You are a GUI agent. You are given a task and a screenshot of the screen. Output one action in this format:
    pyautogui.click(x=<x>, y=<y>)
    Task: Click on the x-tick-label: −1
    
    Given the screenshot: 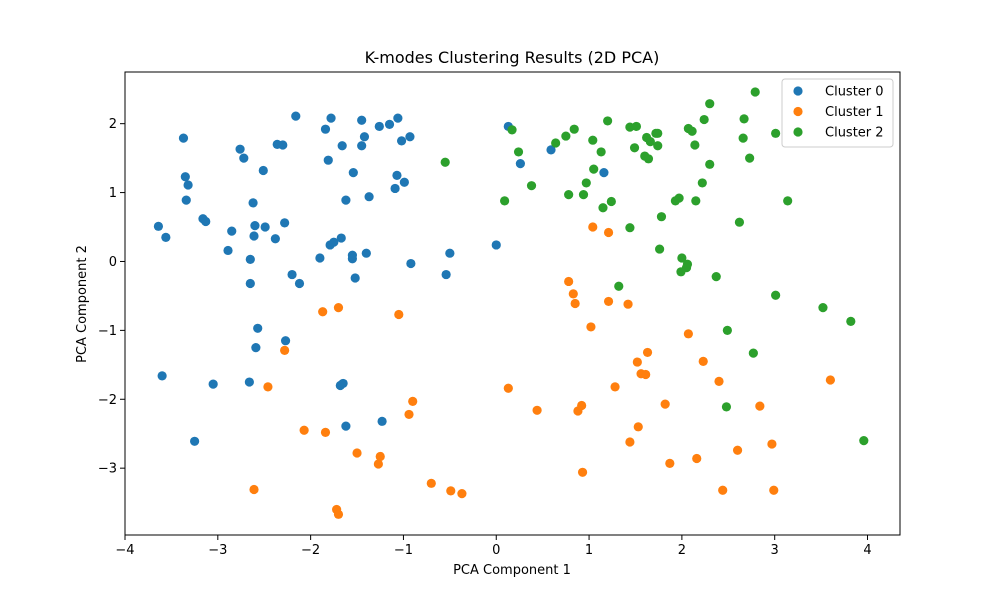 What is the action you would take?
    pyautogui.click(x=403, y=550)
    